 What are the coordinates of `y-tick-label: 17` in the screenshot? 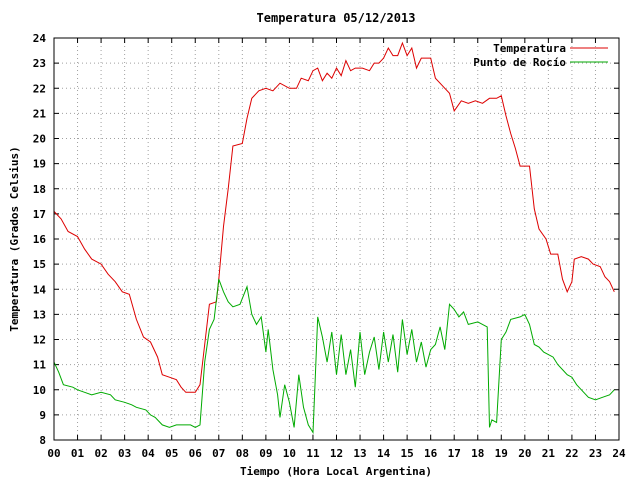 It's located at (39, 214).